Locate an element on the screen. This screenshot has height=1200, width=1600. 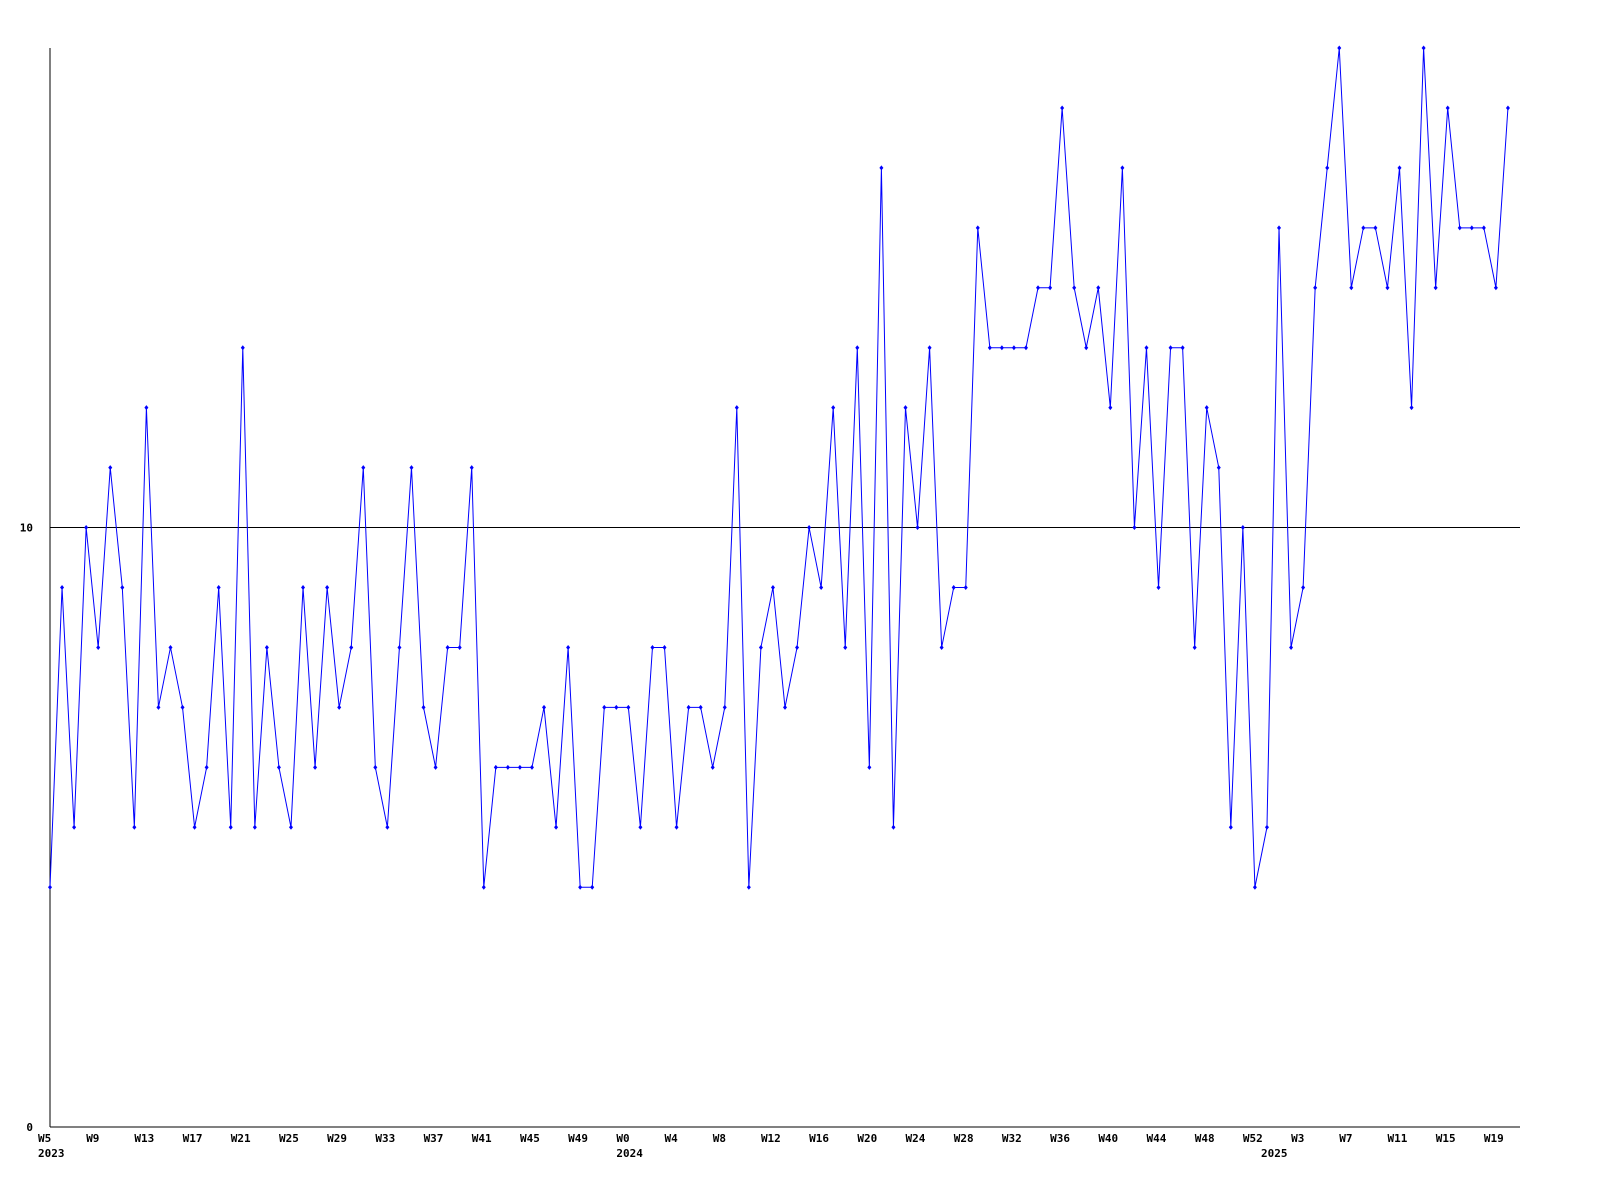
x-year-label: 2025 is located at coordinates (1274, 1153).